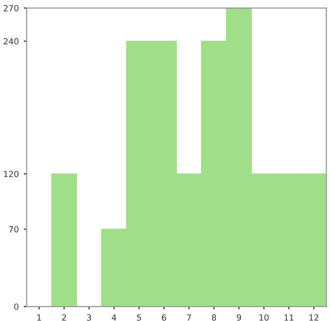  What do you see at coordinates (214, 317) in the screenshot?
I see `x-tick-label: 8` at bounding box center [214, 317].